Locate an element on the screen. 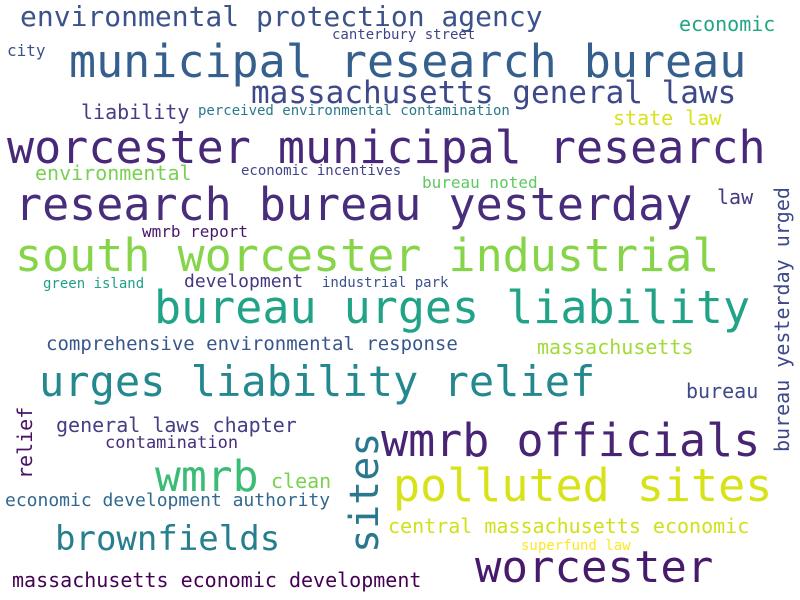 The height and width of the screenshot is (600, 800). word: municipal research bureau is located at coordinates (408, 61).